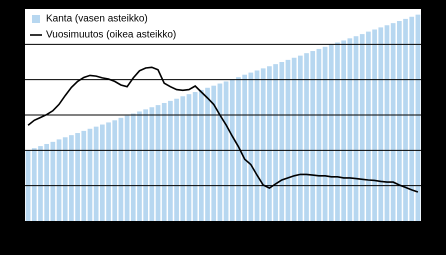 This screenshot has width=446, height=255. What do you see at coordinates (111, 35) in the screenshot?
I see `legend-label: Vuosimuutos (oikea asteikko)` at bounding box center [111, 35].